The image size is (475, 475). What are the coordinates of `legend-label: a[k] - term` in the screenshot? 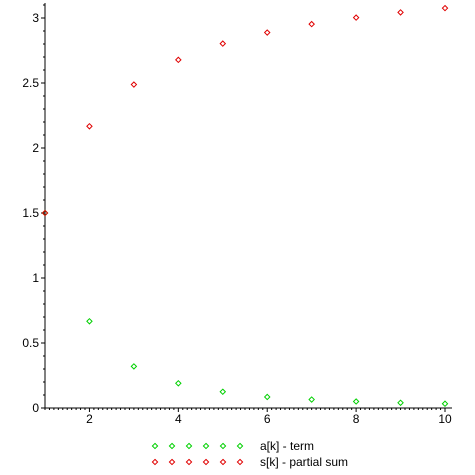 It's located at (287, 446).